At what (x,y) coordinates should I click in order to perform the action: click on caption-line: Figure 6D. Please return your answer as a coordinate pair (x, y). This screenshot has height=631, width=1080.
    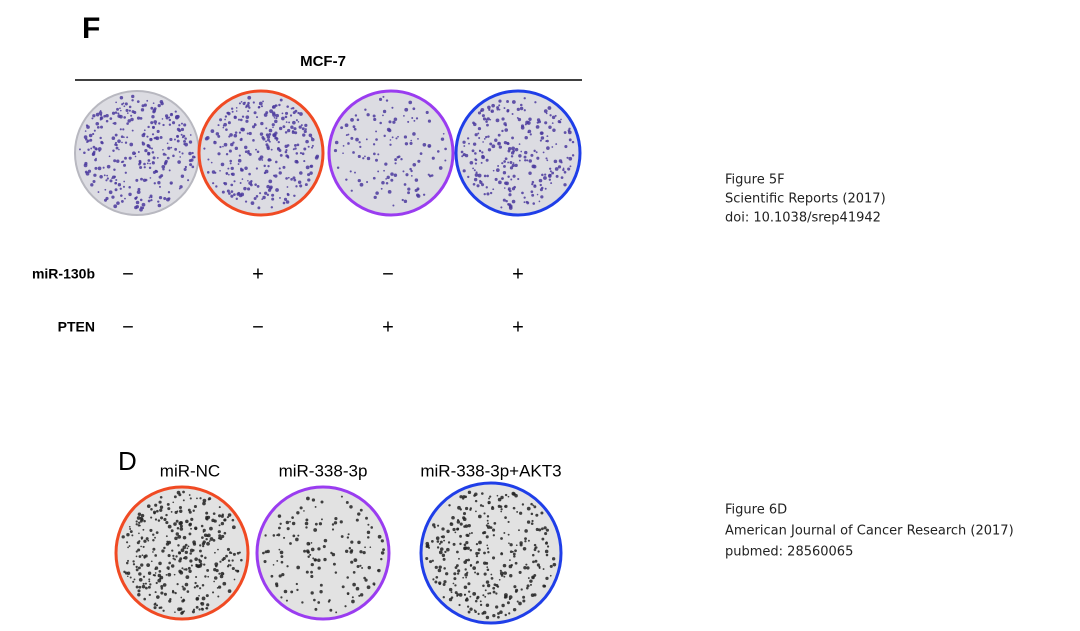
    Looking at the image, I should click on (756, 510).